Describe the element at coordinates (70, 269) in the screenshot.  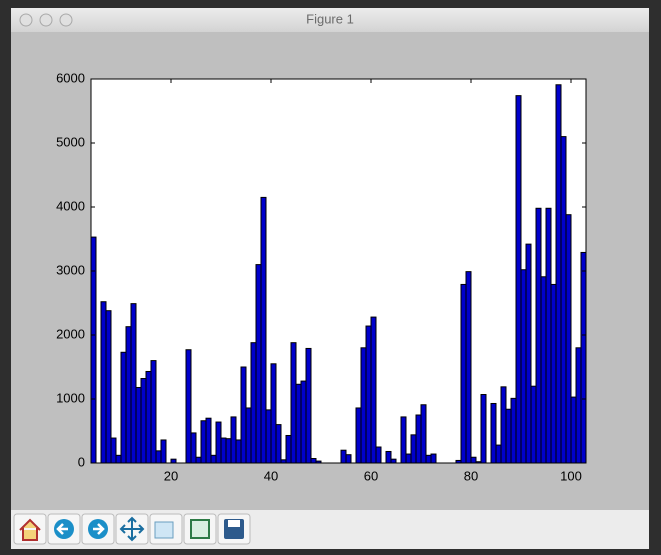
I see `y-tick-label: 3000` at that location.